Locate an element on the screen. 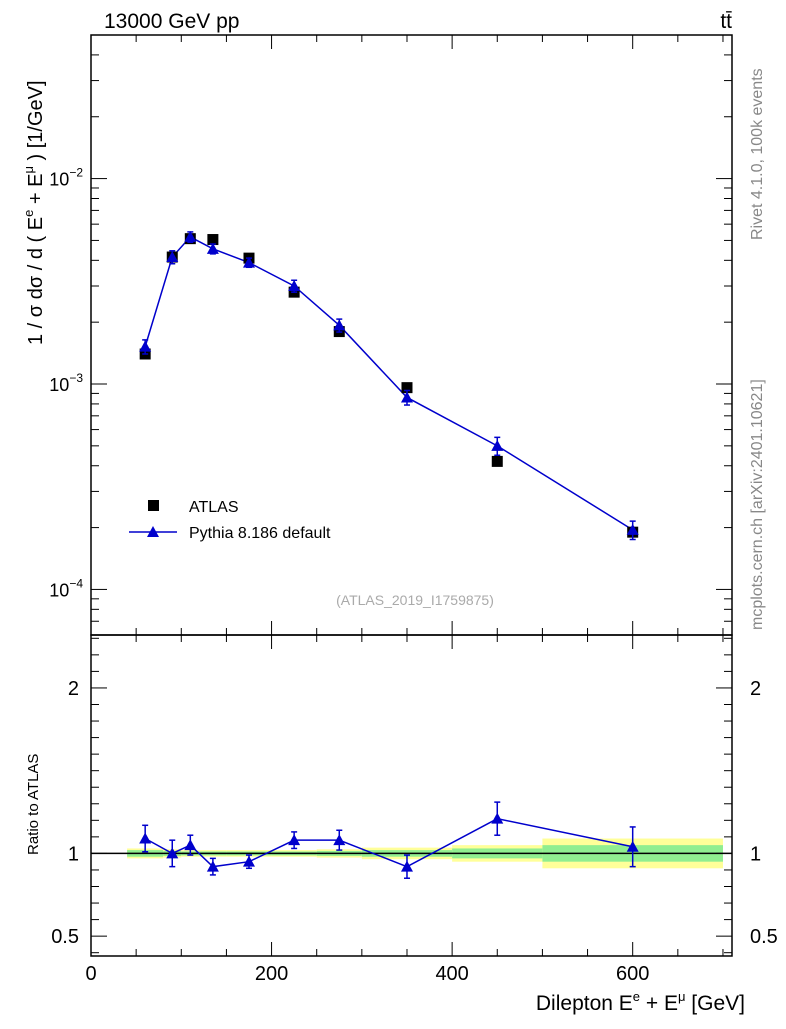 This screenshot has width=786, height=1029. analysis-tag: (ATLAS_2019_I1759875) is located at coordinates (415, 600).